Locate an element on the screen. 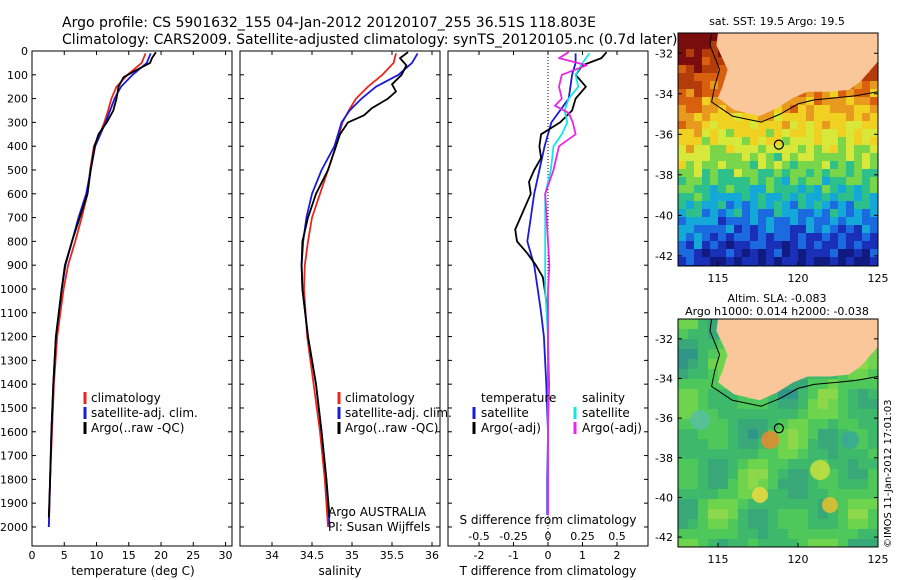 The image size is (900, 580). x-tick-label: -2 is located at coordinates (479, 555).